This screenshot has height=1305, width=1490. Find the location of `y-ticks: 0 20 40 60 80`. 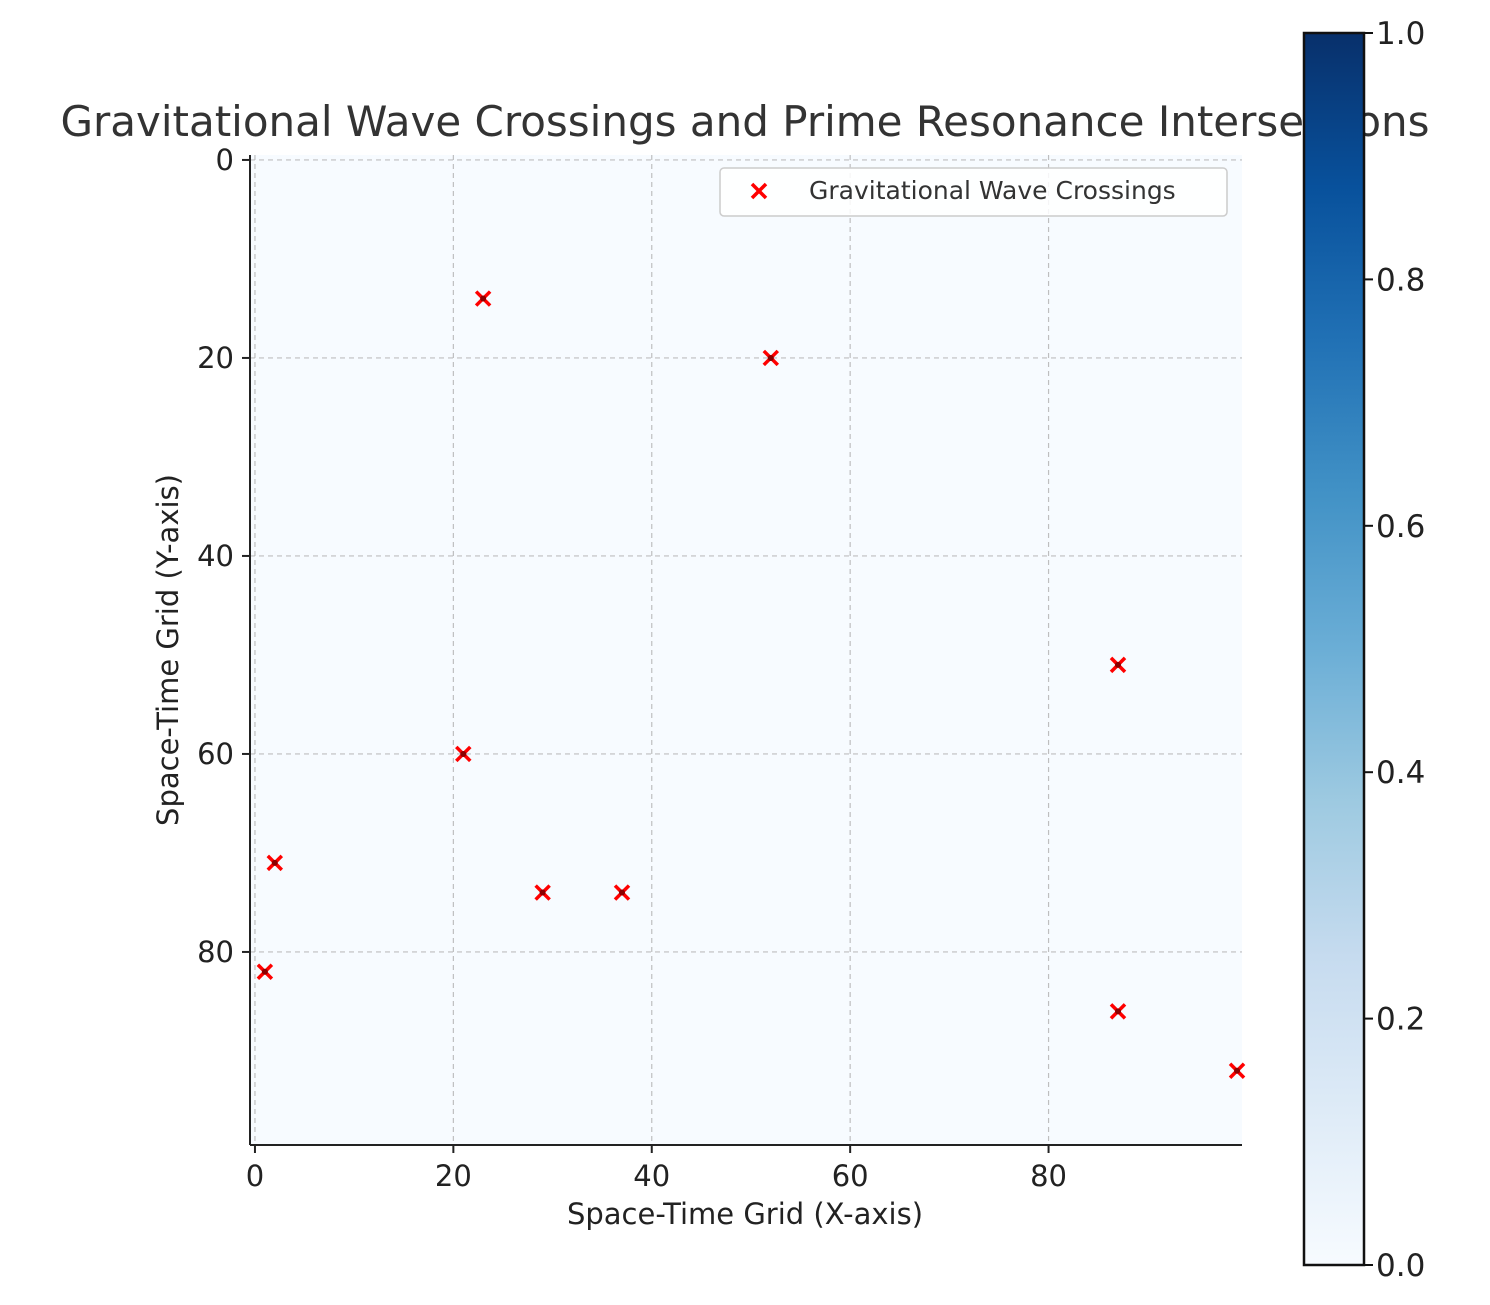

y-ticks: 0 20 40 60 80 is located at coordinates (223, 556).